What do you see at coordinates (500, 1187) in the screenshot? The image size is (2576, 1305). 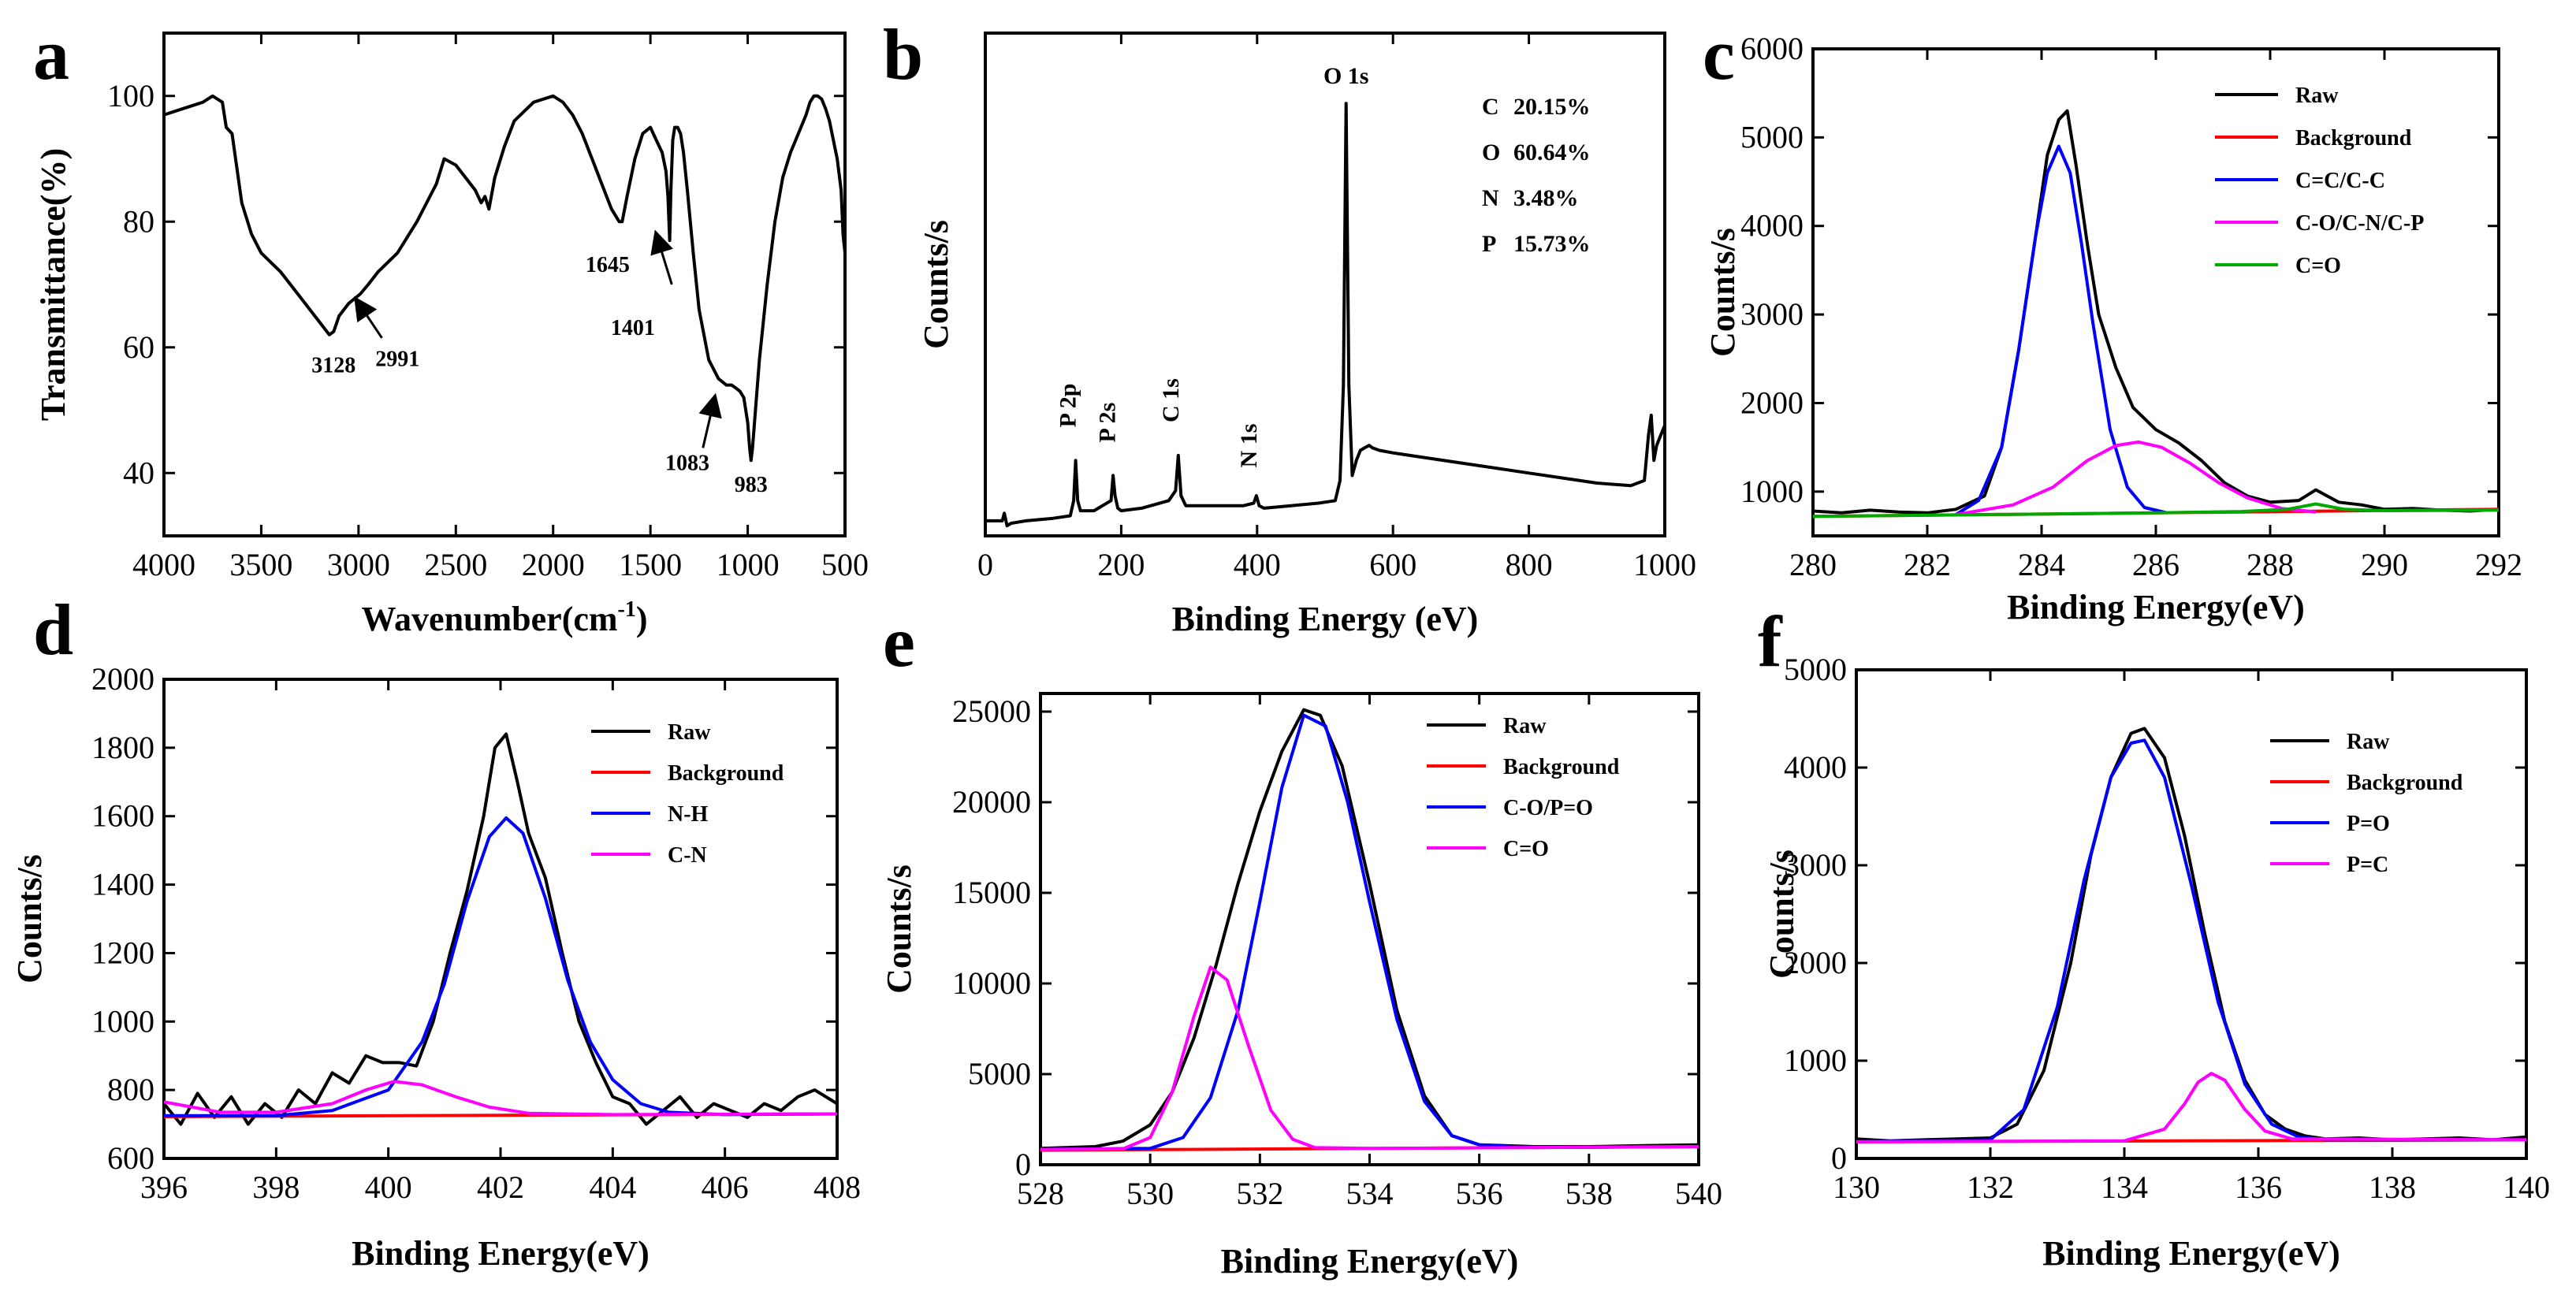 I see `x-tick-label: 402` at bounding box center [500, 1187].